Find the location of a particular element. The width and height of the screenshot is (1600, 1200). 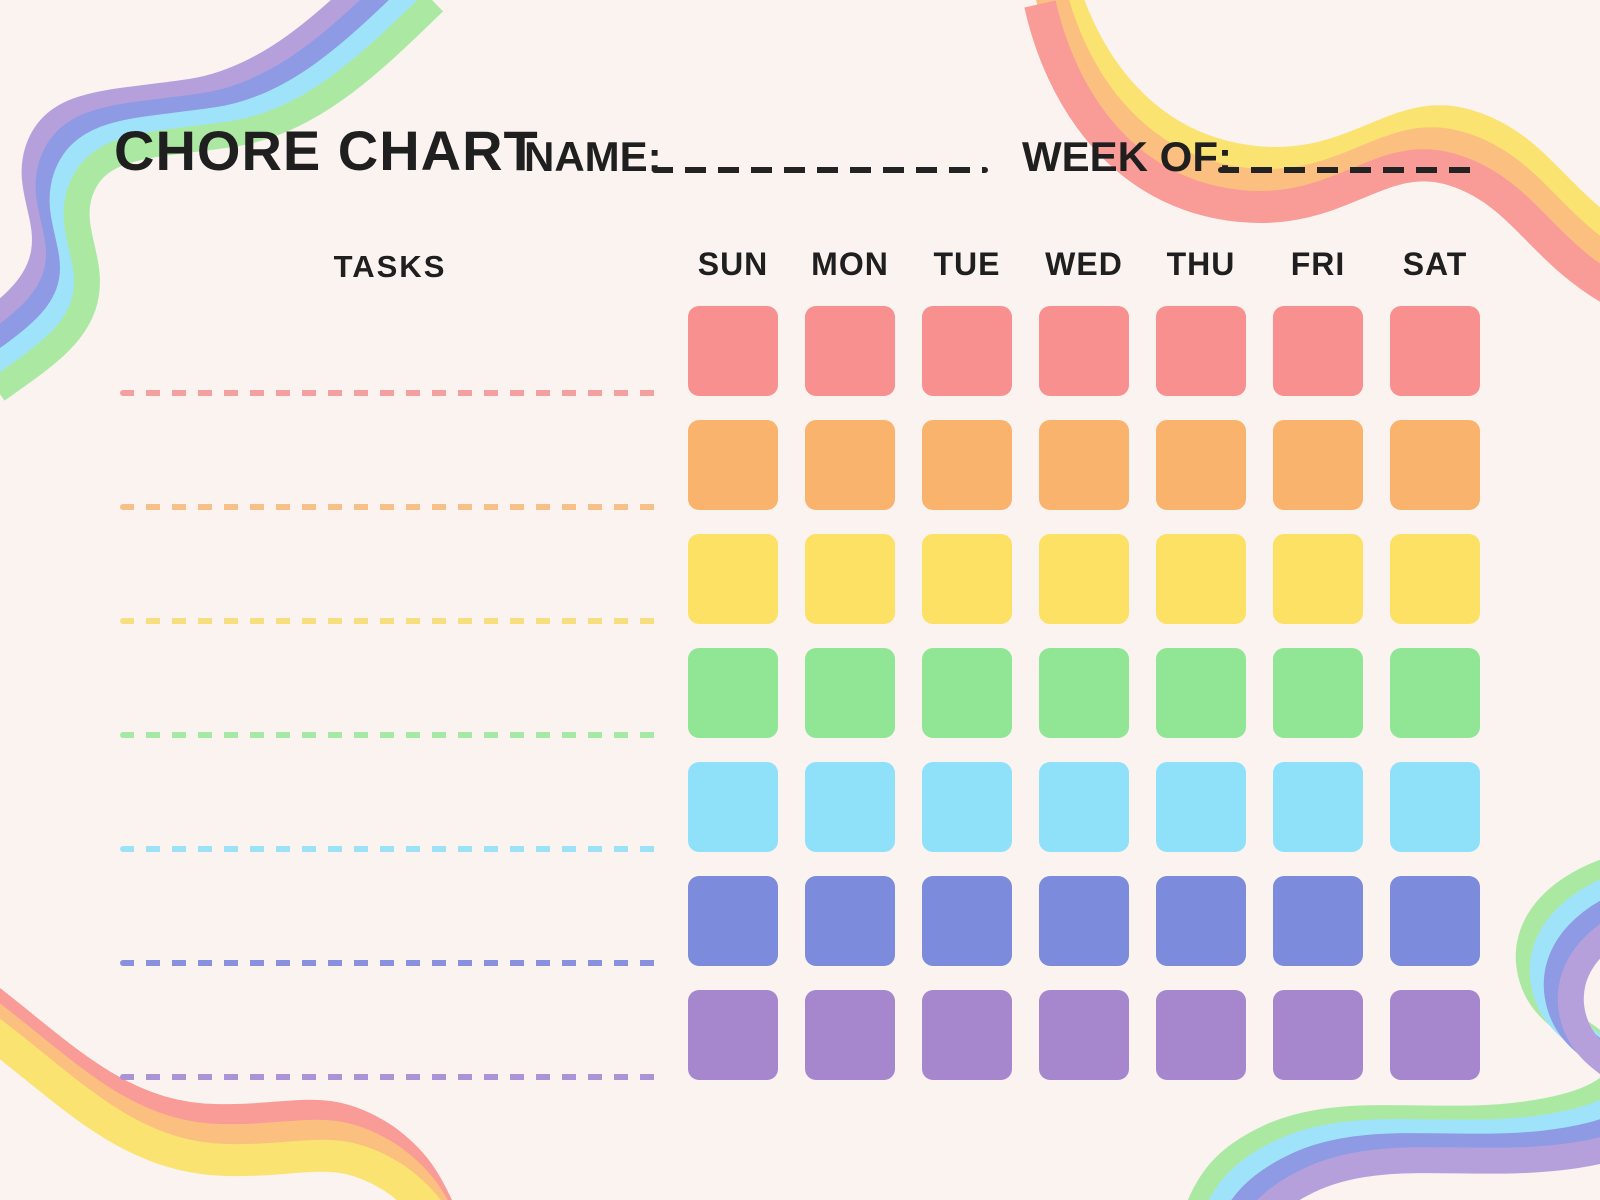

chore-cell-row6-tue is located at coordinates (967, 921).